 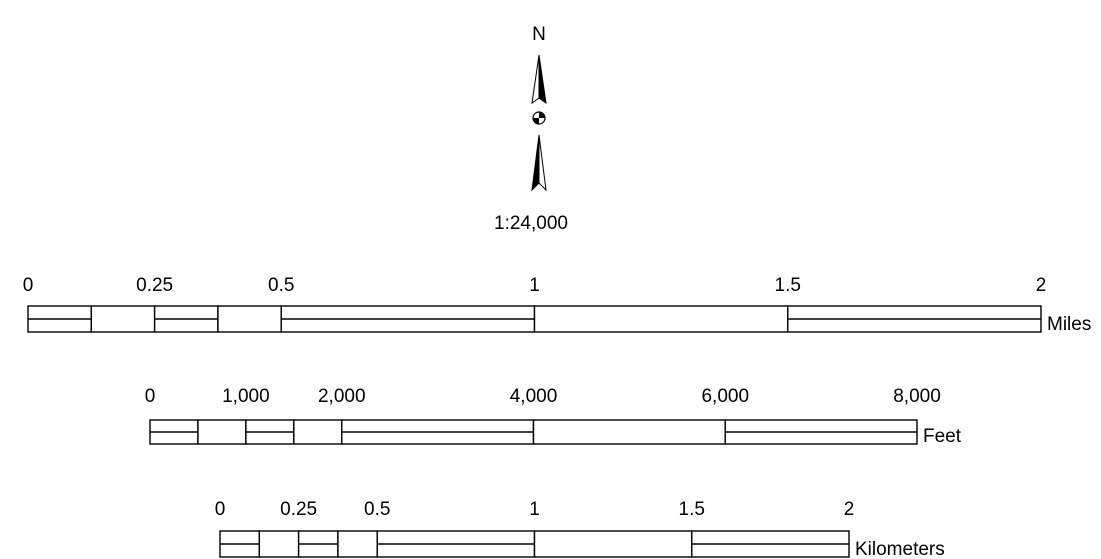 What do you see at coordinates (539, 123) in the screenshot?
I see `north-arrow-icon` at bounding box center [539, 123].